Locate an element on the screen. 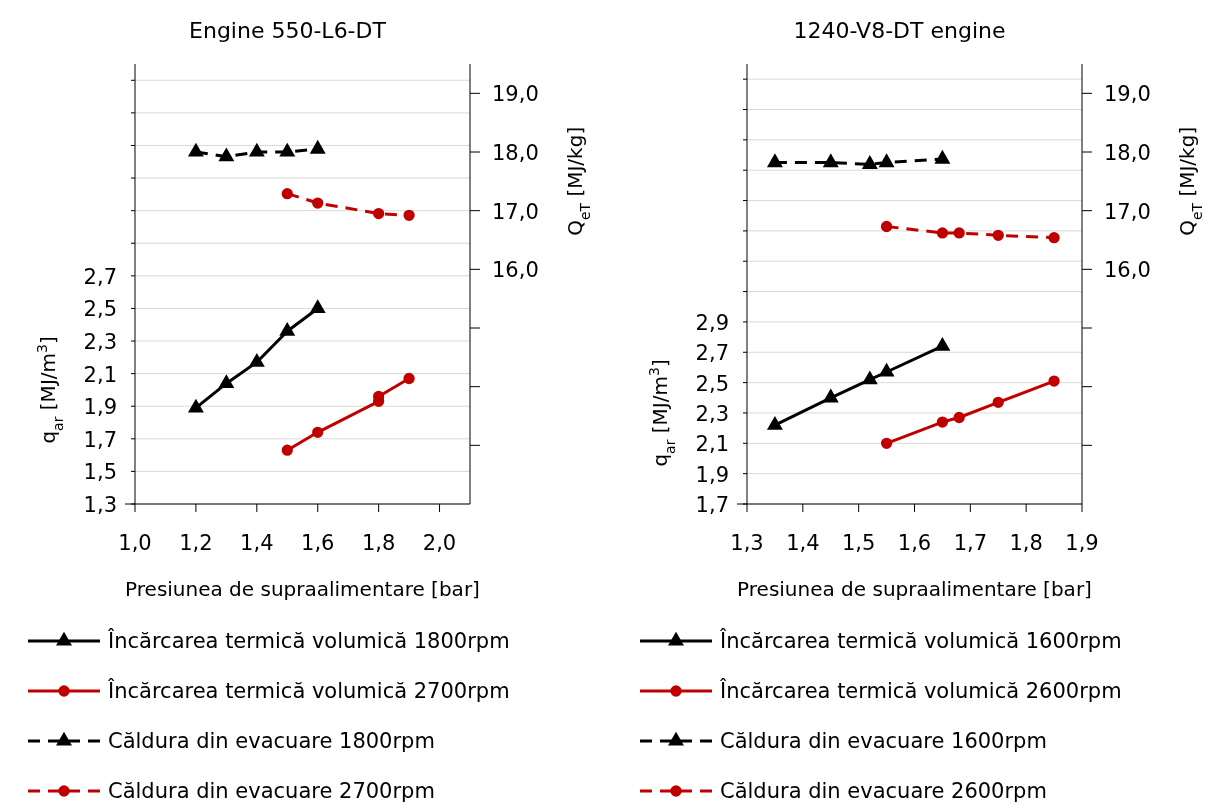  legend-label: Căldura din evacuare 2700rpm is located at coordinates (271, 791).